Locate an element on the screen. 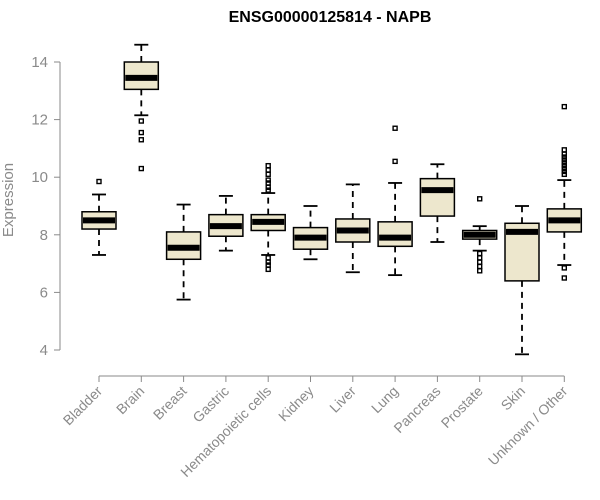  y-tick-label: 14 is located at coordinates (39, 62).